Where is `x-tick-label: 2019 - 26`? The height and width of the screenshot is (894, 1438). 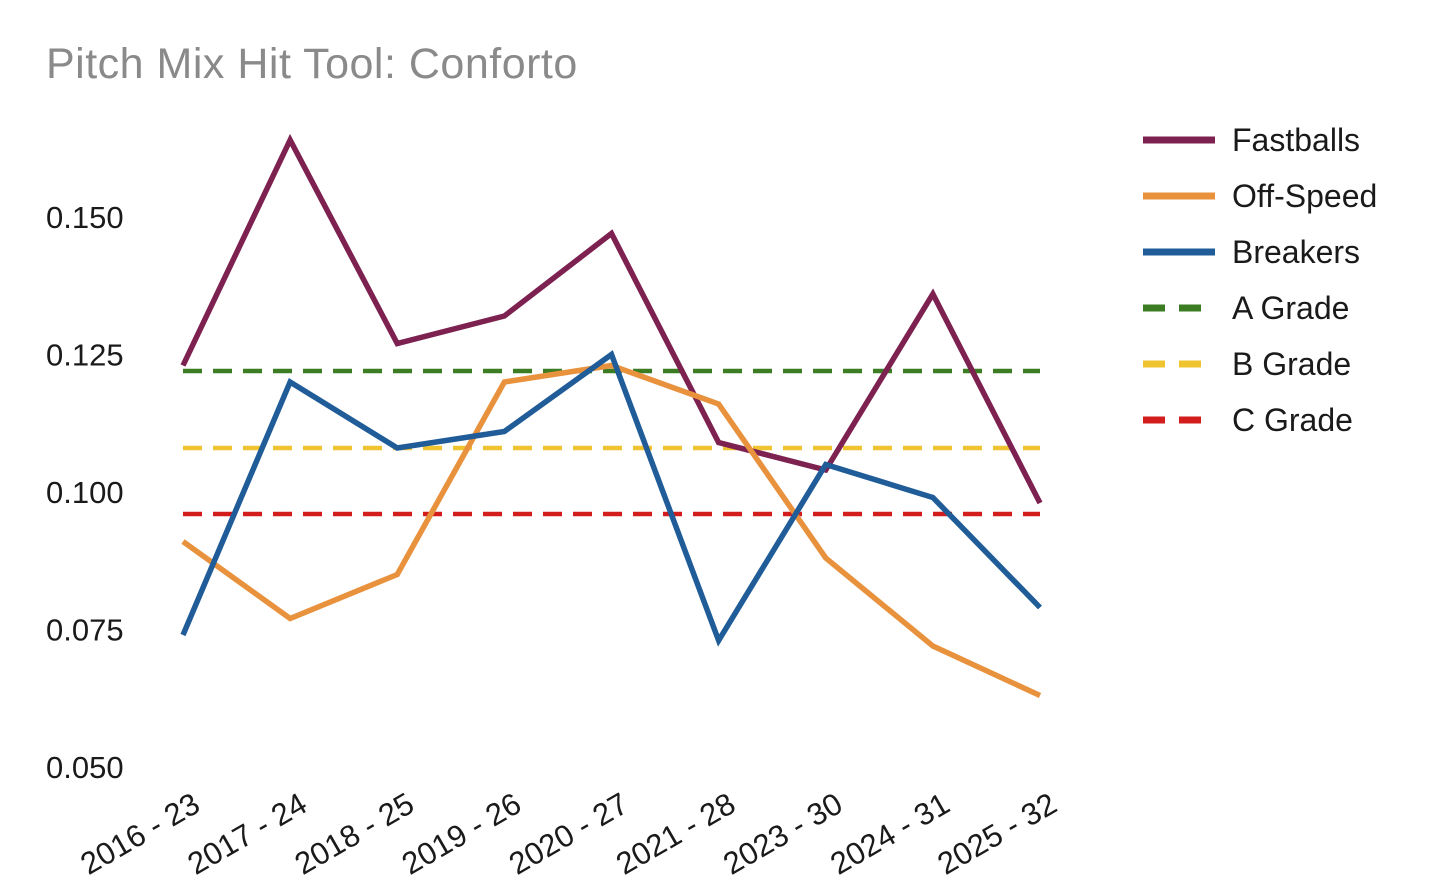 x-tick-label: 2019 - 26 is located at coordinates (461, 834).